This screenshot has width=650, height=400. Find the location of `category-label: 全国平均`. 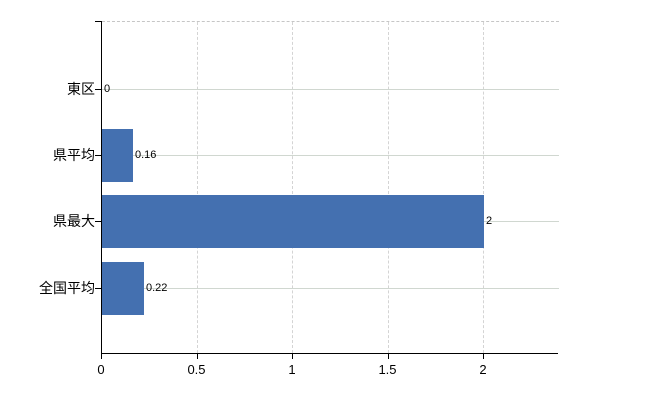

category-label: 全国平均 is located at coordinates (67, 288).